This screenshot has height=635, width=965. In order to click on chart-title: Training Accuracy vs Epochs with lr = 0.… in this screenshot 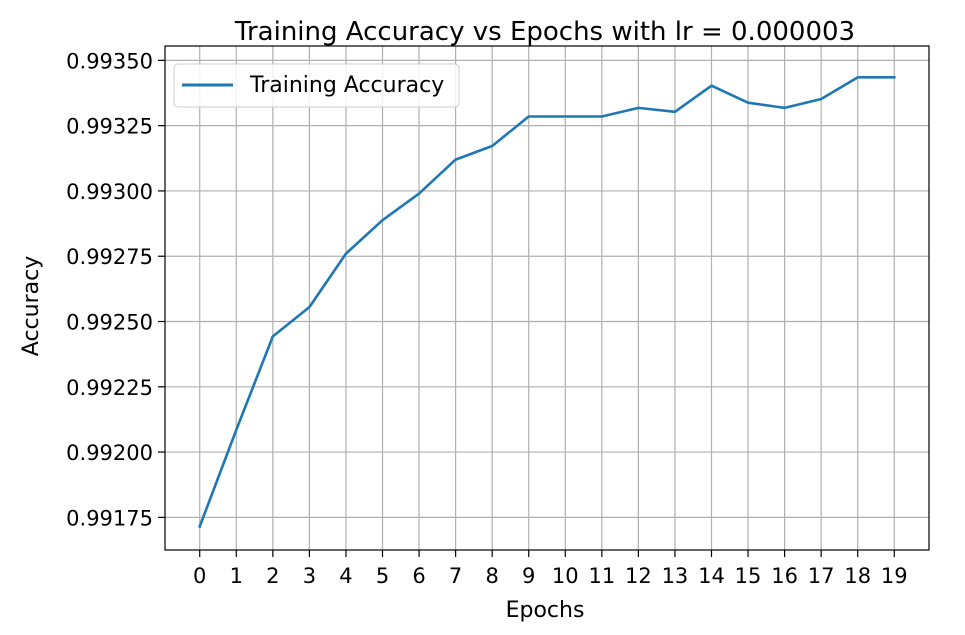, I will do `click(544, 32)`.